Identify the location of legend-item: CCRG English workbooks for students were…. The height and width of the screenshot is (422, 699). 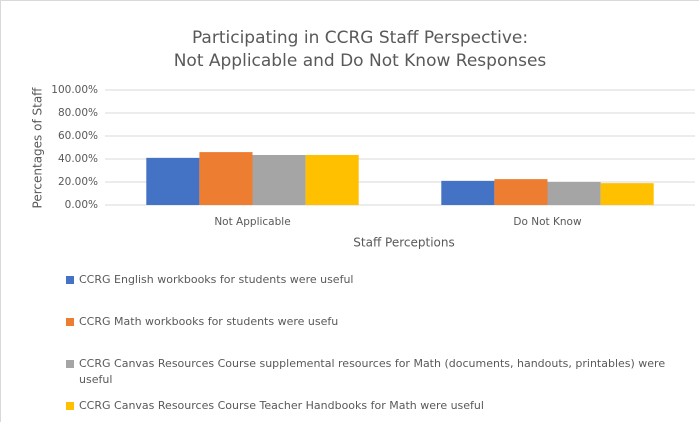
(209, 280).